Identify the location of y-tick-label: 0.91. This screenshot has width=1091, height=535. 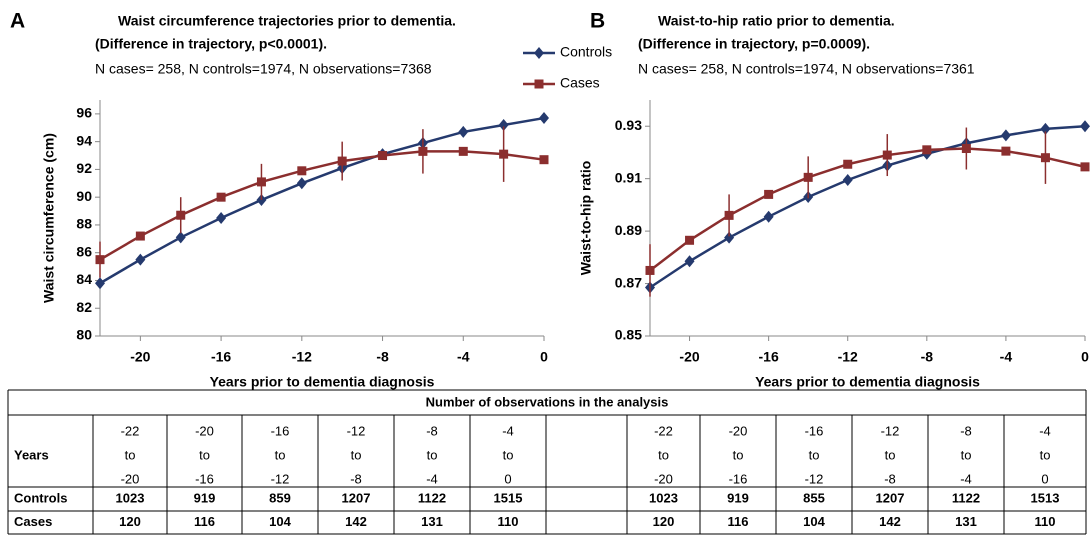
(628, 177).